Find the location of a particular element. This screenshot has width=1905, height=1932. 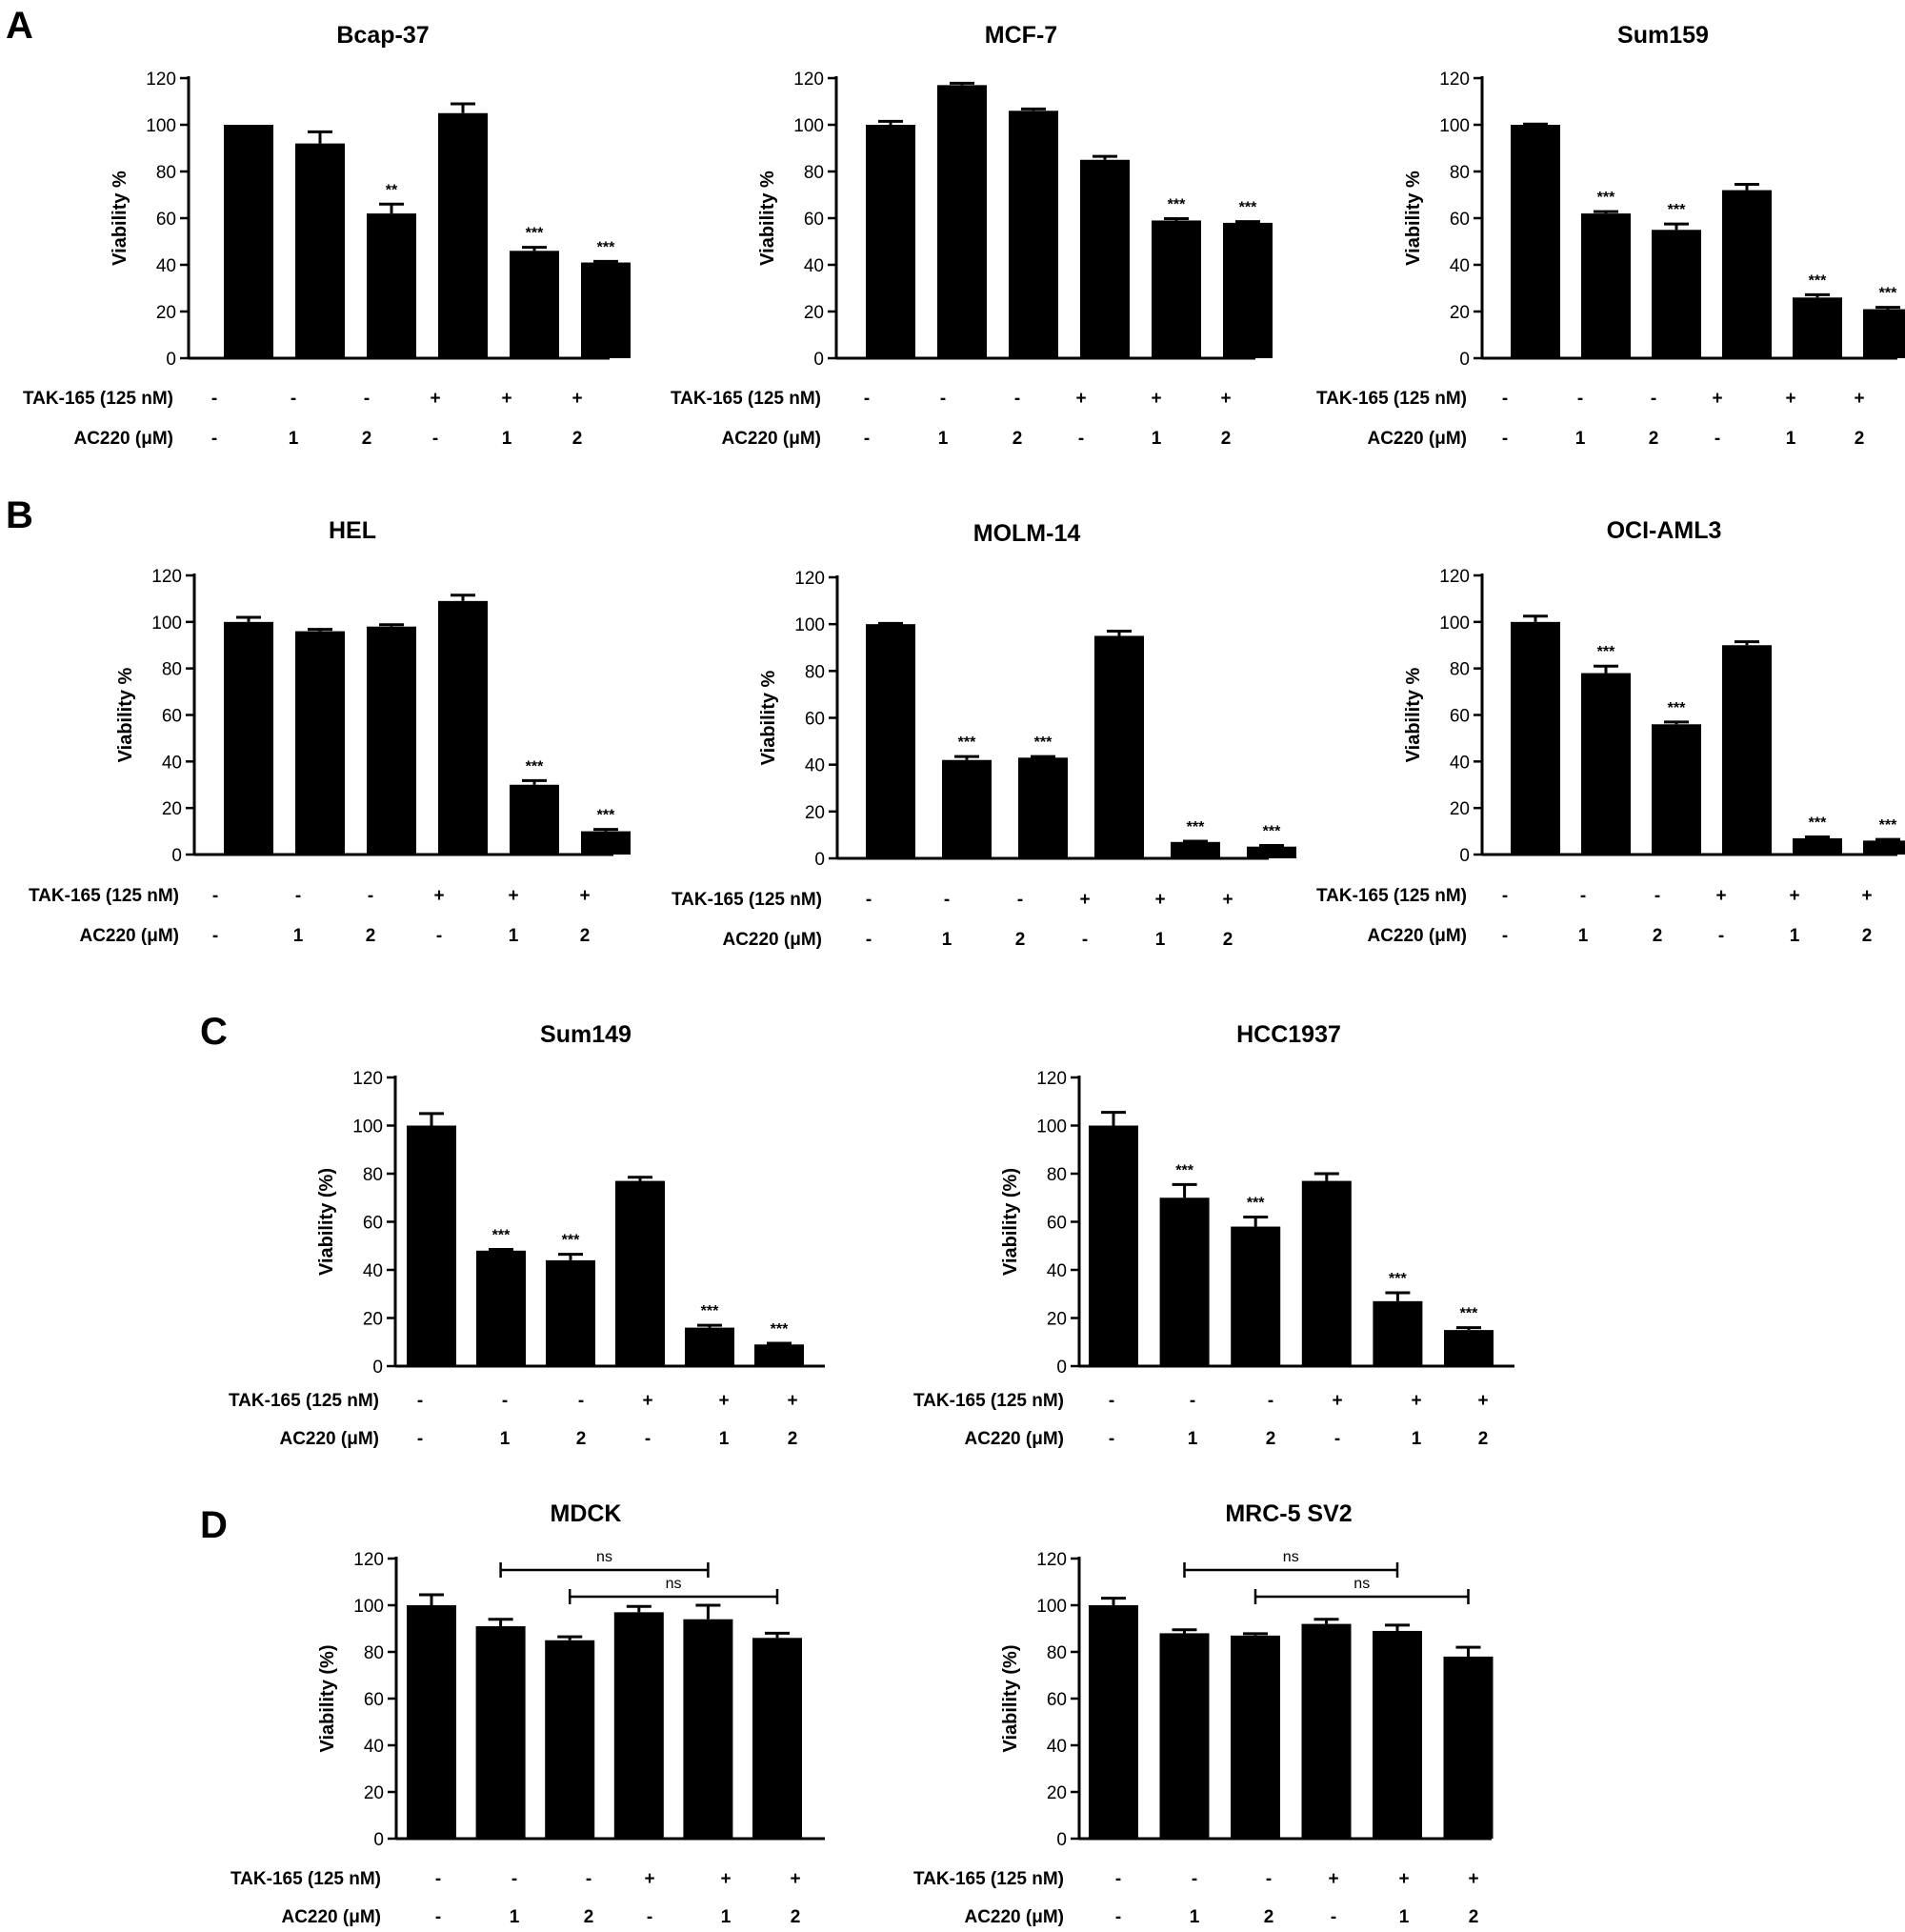

chart-title: Sum159 is located at coordinates (1663, 35).